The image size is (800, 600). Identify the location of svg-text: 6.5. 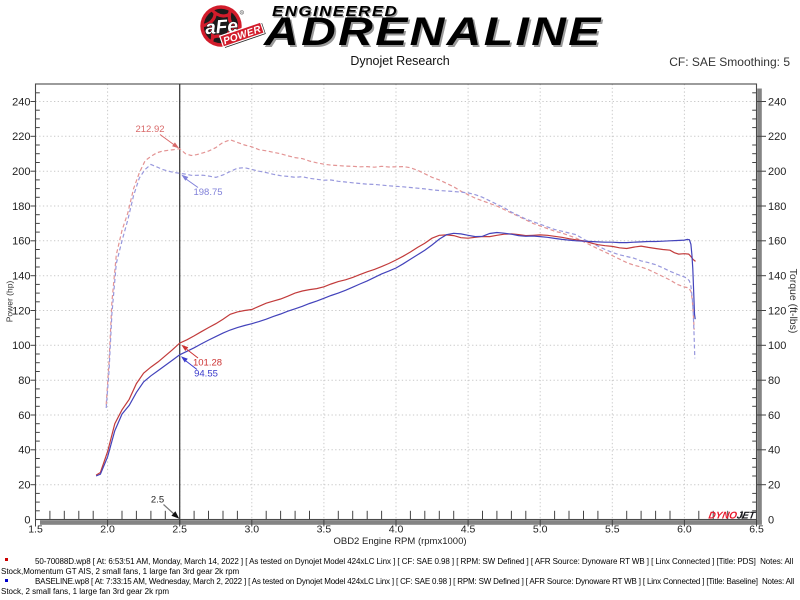
(756, 529).